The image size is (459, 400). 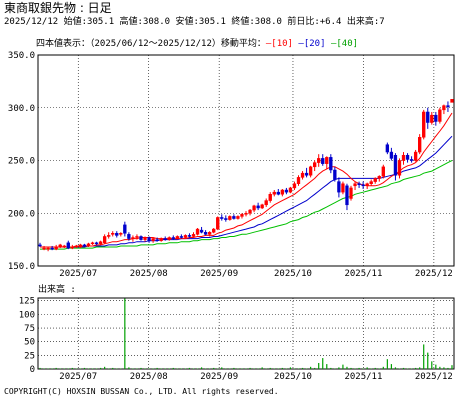 I want to click on legend-ma20: —[20], so click(x=312, y=44).